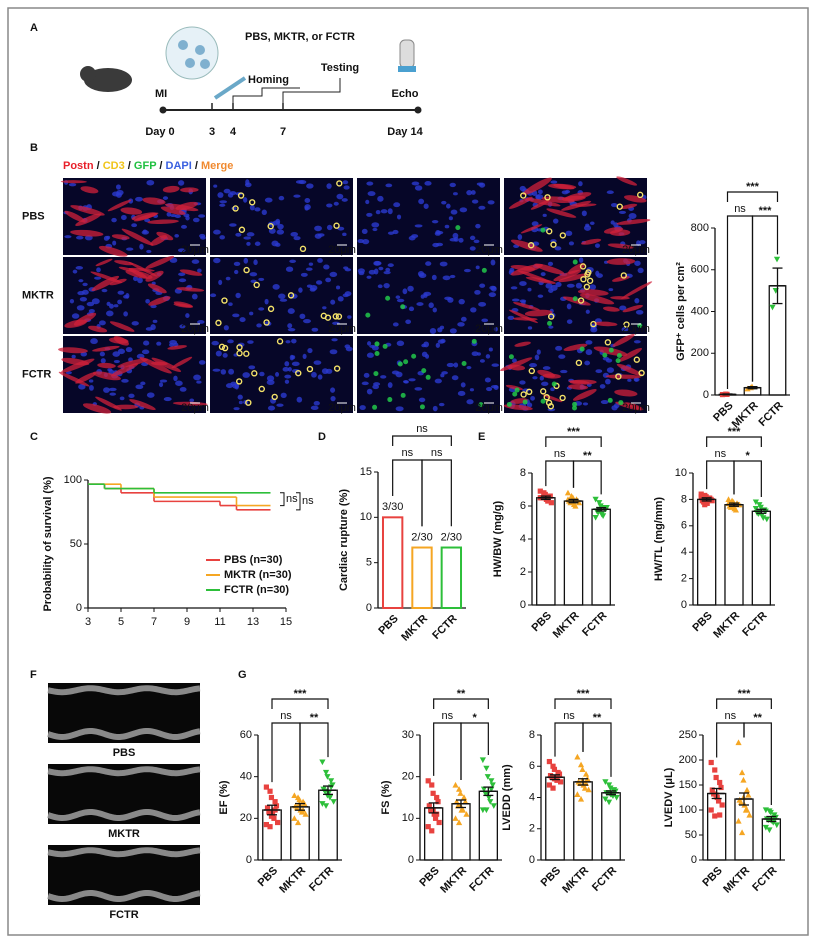 This screenshot has width=816, height=943. I want to click on y-tick-label: 600, so click(700, 270).